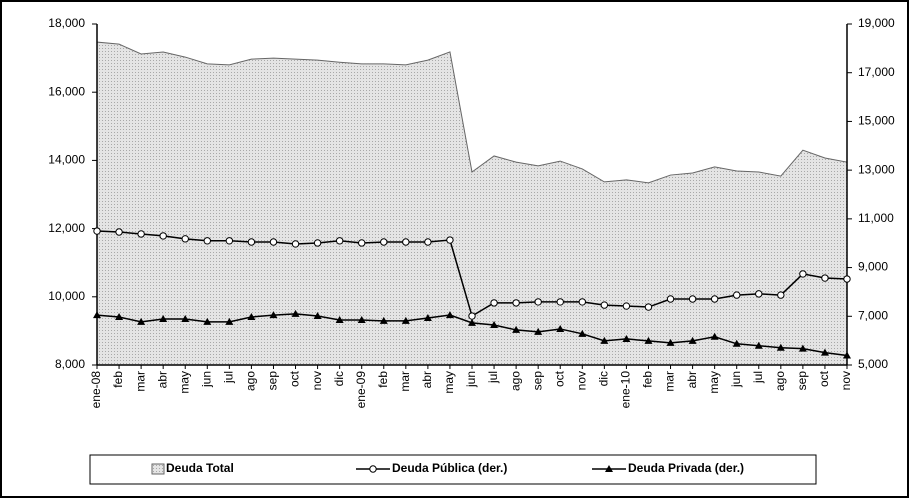 Image resolution: width=909 pixels, height=498 pixels. I want to click on legend-label: Deuda Pública (der.), so click(449, 468).